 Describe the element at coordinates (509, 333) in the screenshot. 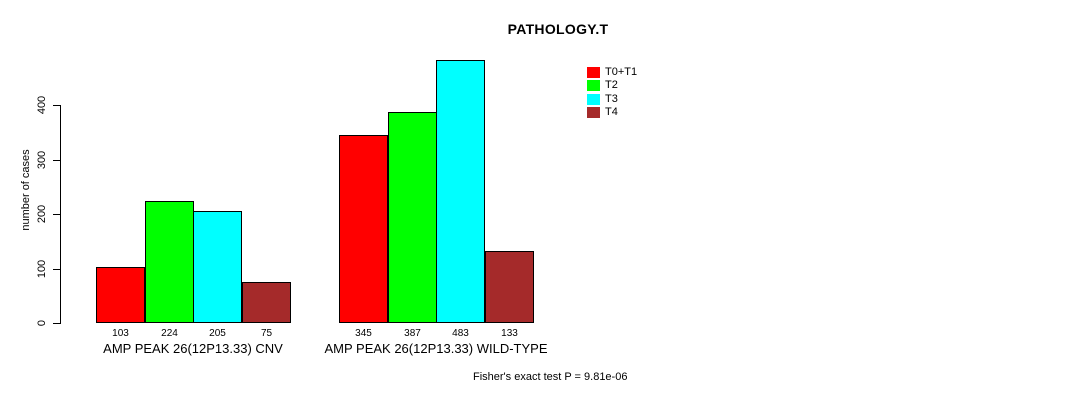

I see `bar-value-label: 133` at that location.